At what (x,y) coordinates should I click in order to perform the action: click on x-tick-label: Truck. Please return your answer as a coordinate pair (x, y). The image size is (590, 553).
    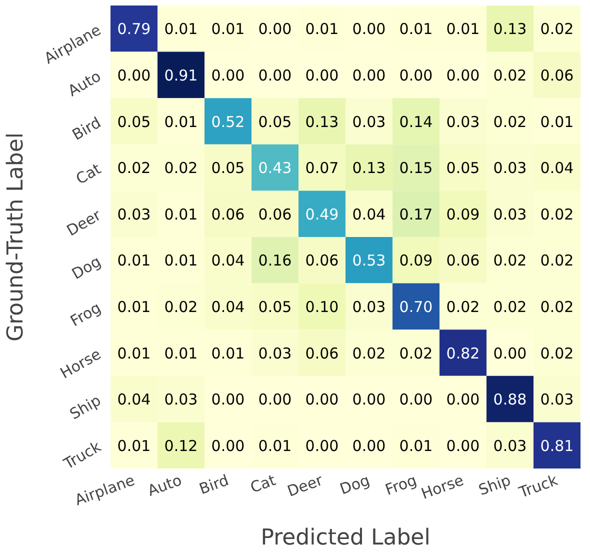
    Looking at the image, I should click on (538, 486).